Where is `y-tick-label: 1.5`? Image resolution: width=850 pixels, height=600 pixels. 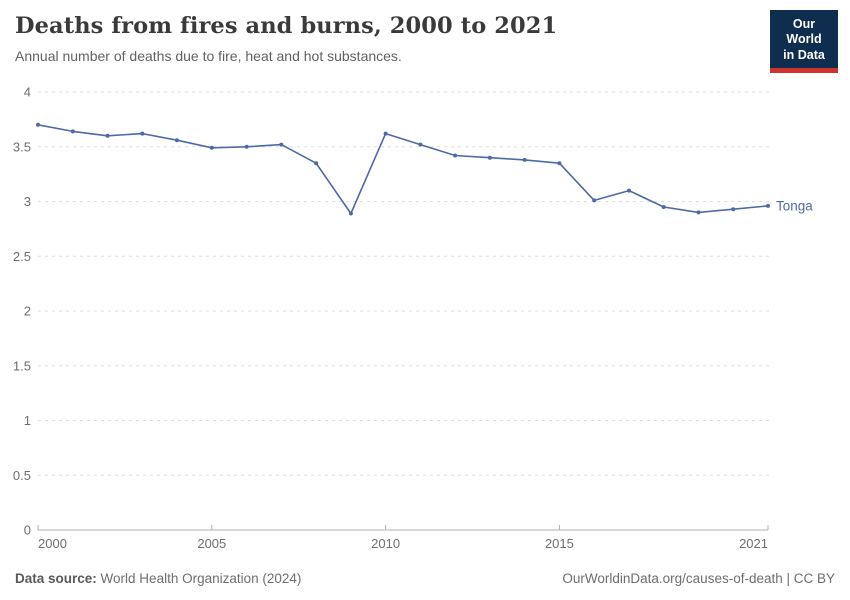
y-tick-label: 1.5 is located at coordinates (22, 365).